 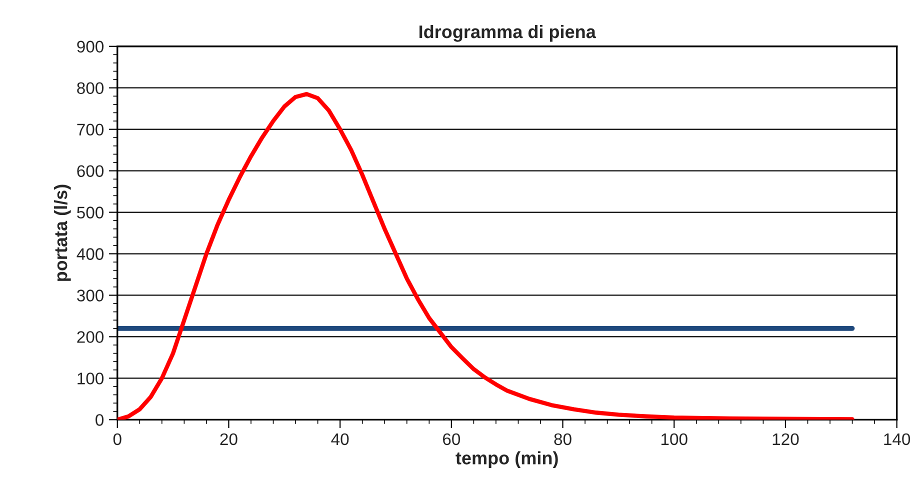 I want to click on x-tick-label: 0, so click(x=117, y=439).